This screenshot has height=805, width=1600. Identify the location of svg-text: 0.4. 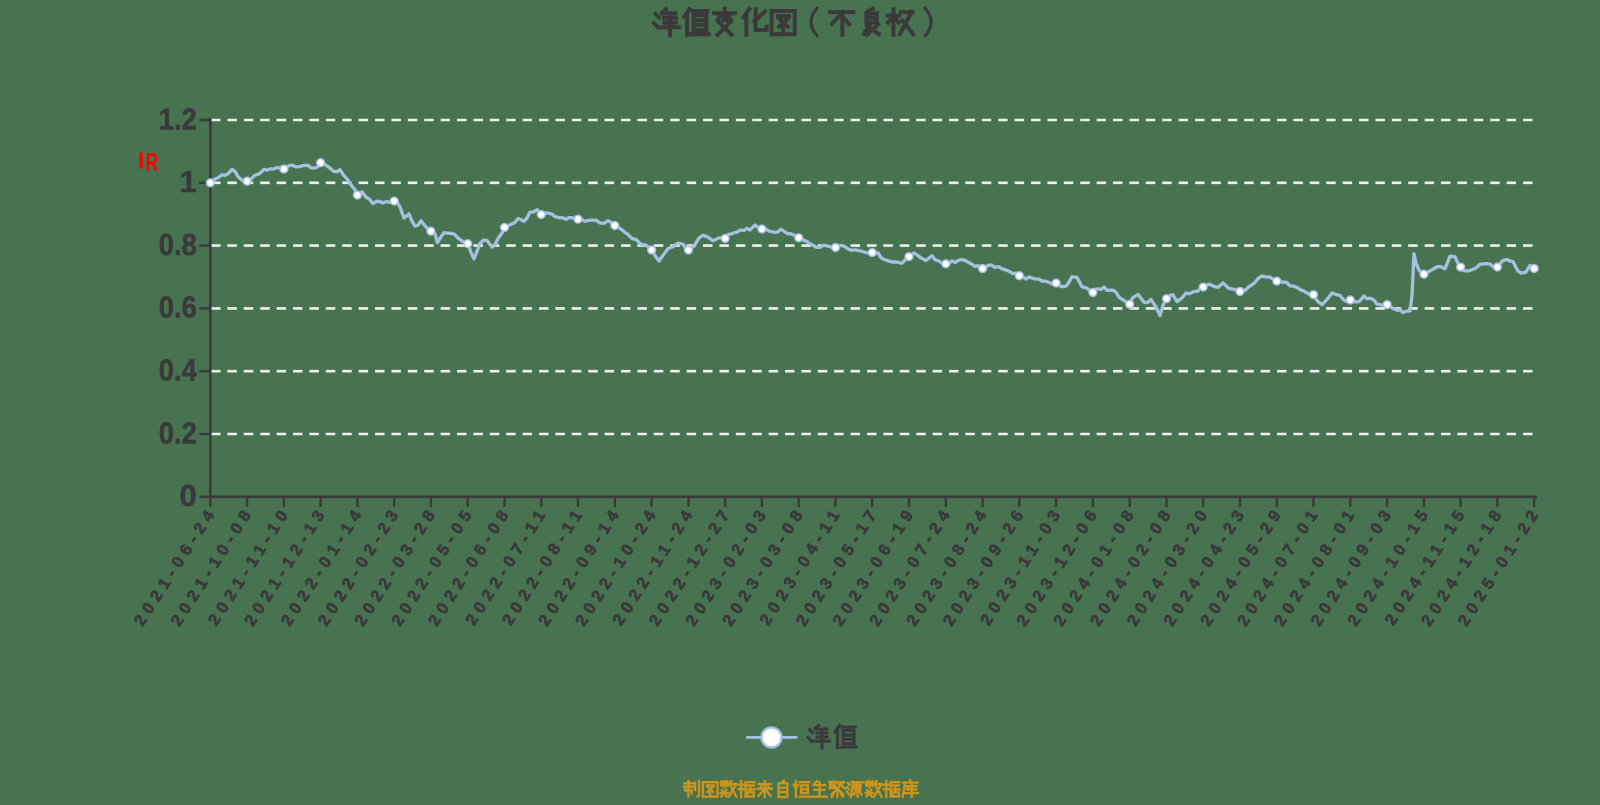
(178, 370).